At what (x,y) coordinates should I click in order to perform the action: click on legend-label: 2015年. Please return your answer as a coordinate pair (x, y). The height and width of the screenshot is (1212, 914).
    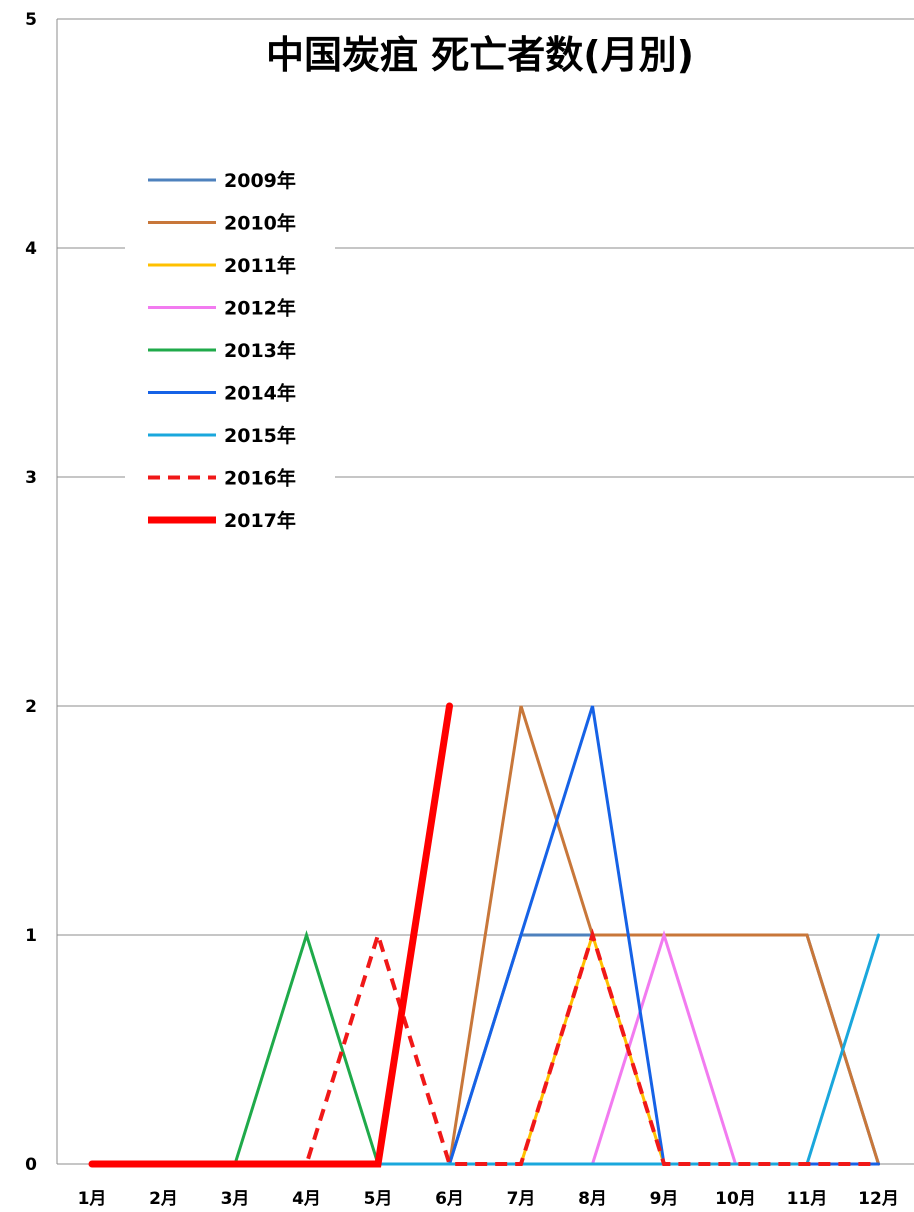
    Looking at the image, I should click on (260, 435).